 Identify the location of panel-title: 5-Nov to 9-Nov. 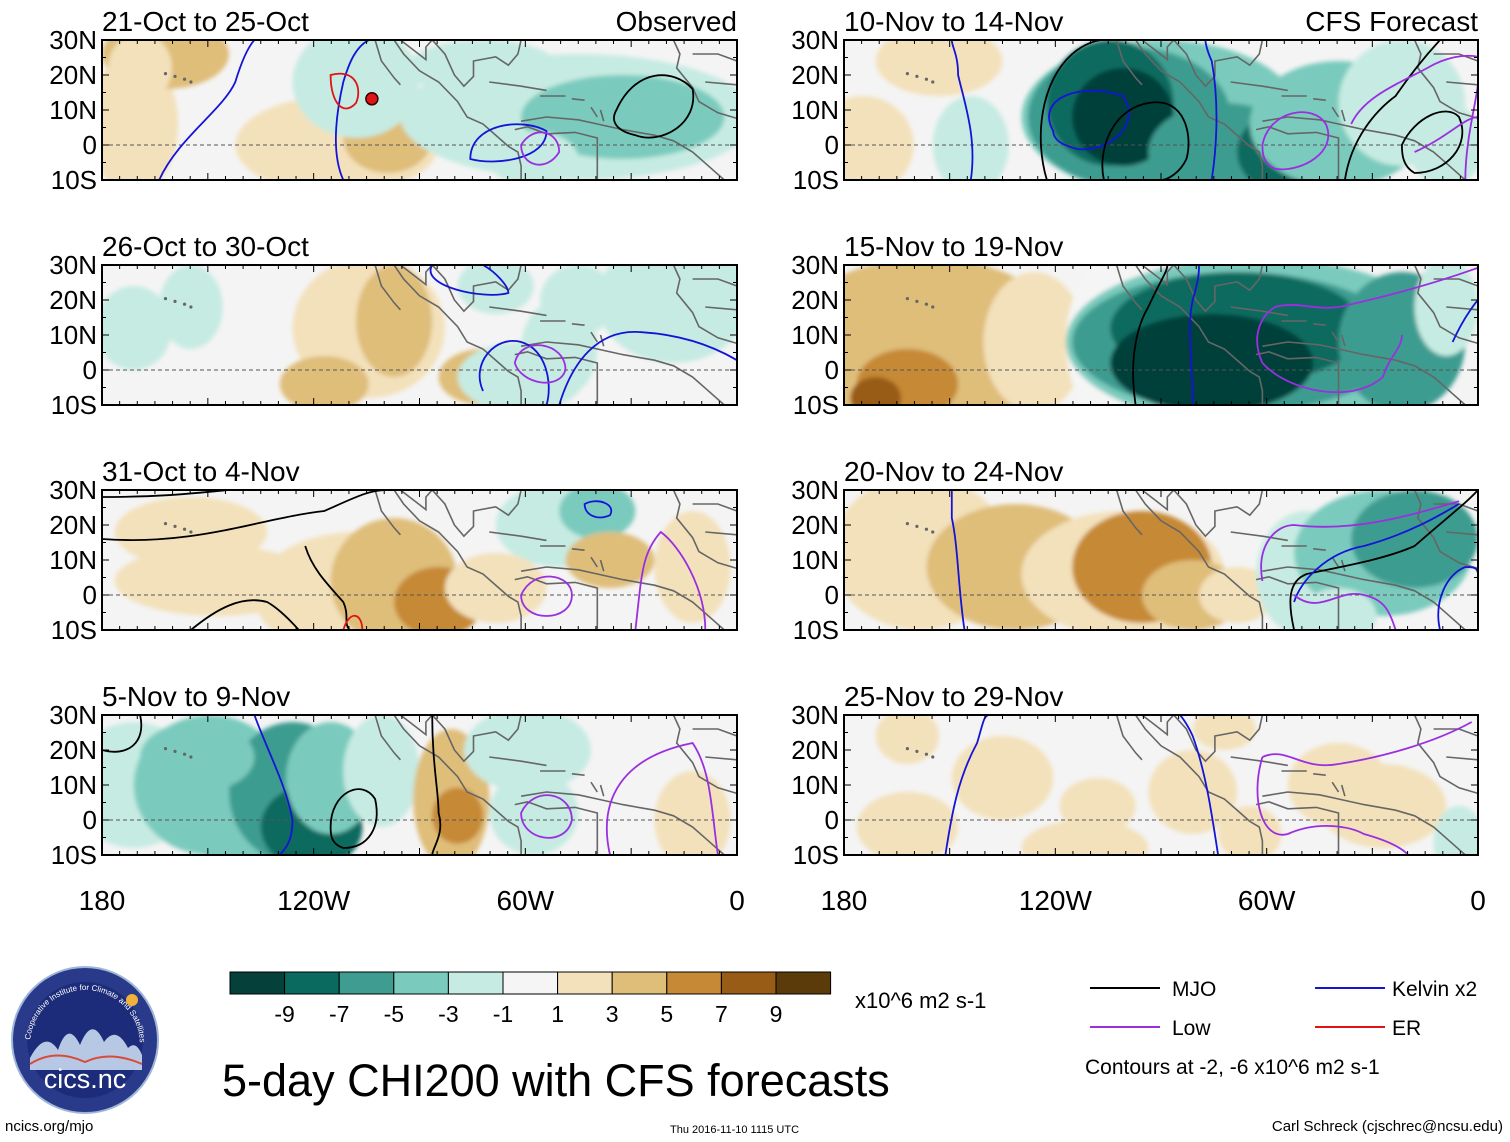
(196, 696).